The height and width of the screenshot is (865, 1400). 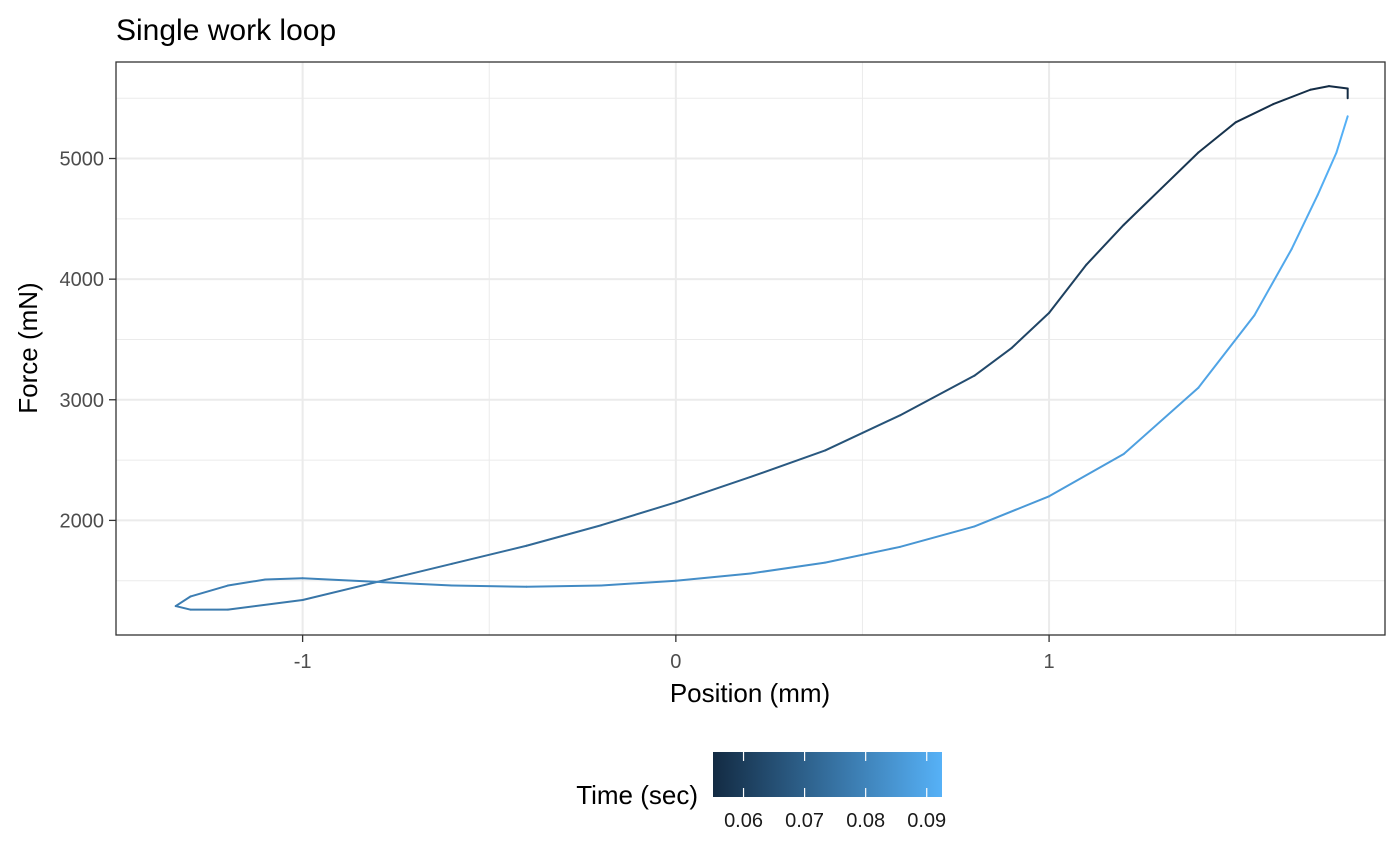 I want to click on x-axis: -1 0 1, so click(x=674, y=654).